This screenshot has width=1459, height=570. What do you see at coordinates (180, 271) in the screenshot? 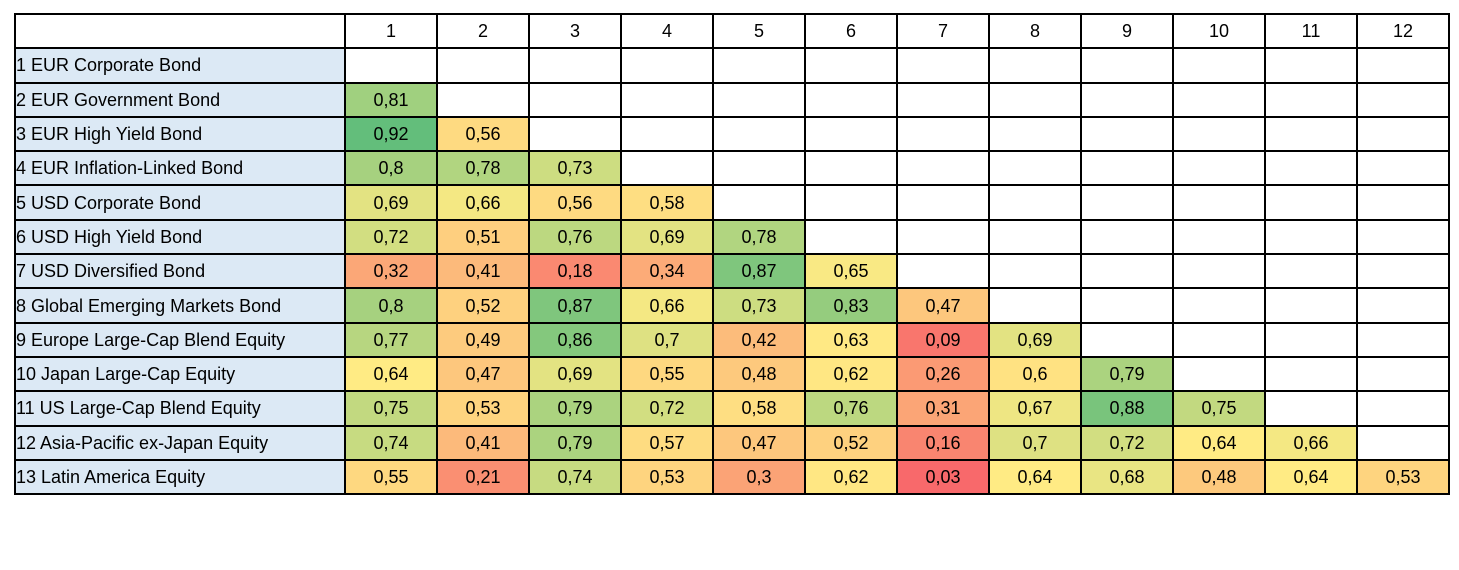
I see `row-label: 7 USD Diversified Bond` at bounding box center [180, 271].